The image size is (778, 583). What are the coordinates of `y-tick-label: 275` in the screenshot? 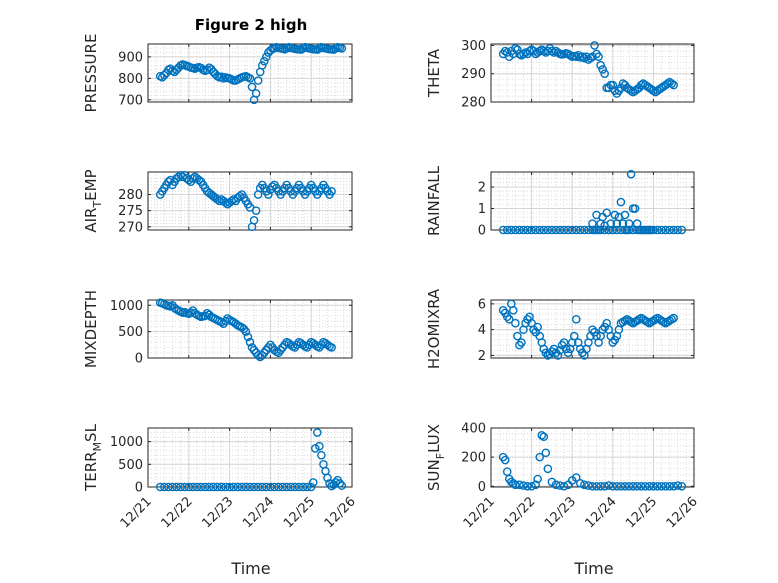 It's located at (130, 211).